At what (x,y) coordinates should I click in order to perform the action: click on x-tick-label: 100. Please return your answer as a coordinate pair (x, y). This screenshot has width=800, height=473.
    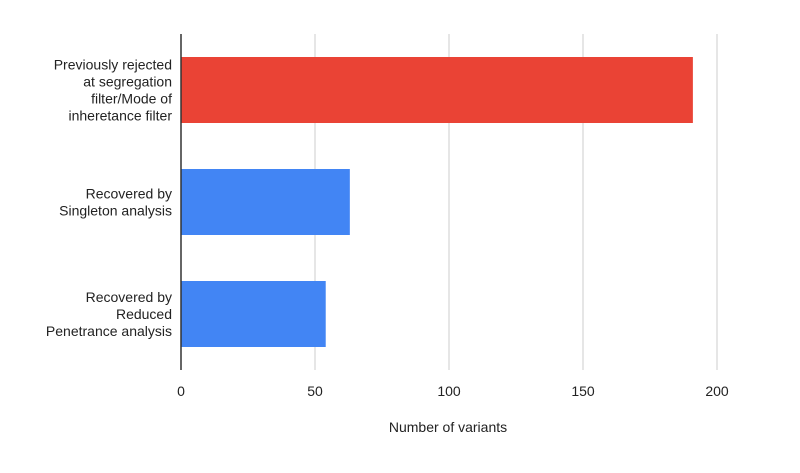
    Looking at the image, I should click on (449, 391).